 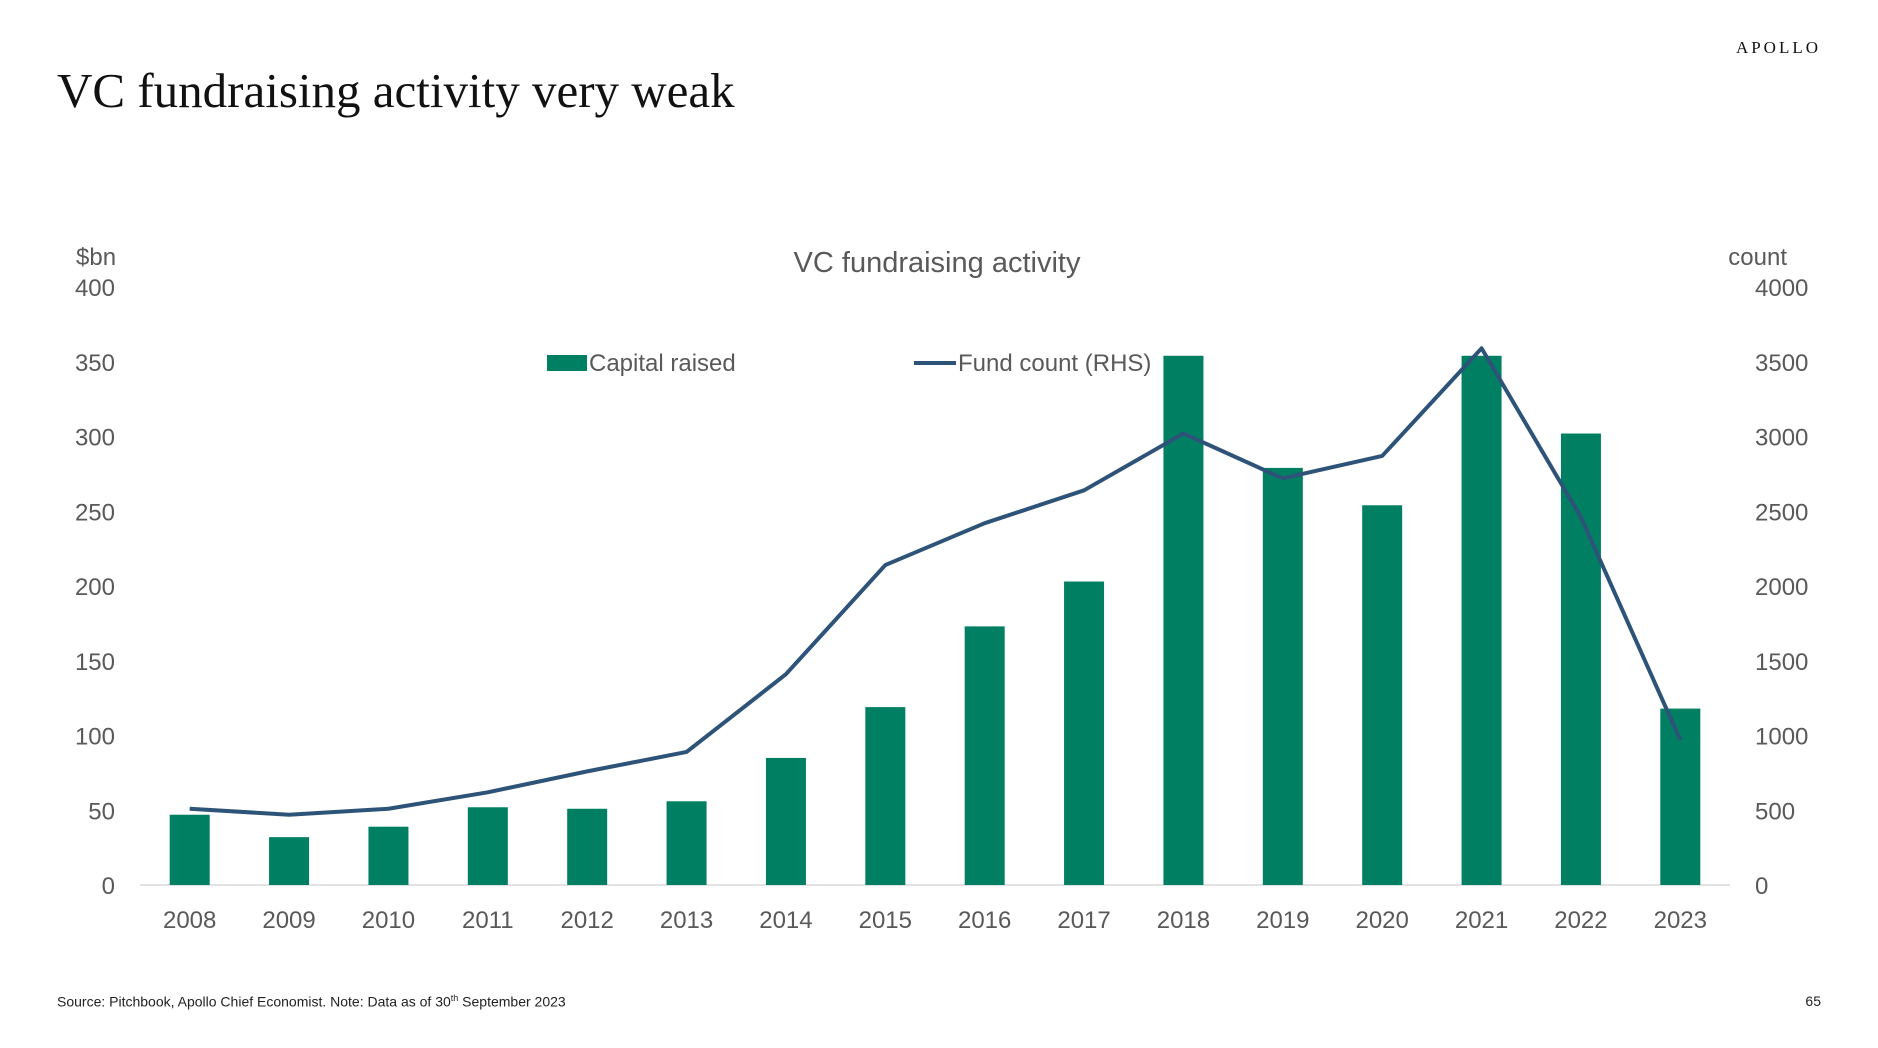 What do you see at coordinates (95, 587) in the screenshot?
I see `y-left-tick-label: 200` at bounding box center [95, 587].